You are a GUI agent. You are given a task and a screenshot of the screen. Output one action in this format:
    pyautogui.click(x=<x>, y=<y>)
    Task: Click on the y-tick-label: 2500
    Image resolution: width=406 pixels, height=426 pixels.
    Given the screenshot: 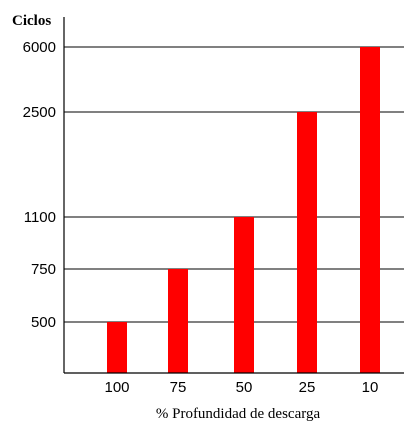 What is the action you would take?
    pyautogui.click(x=39, y=112)
    